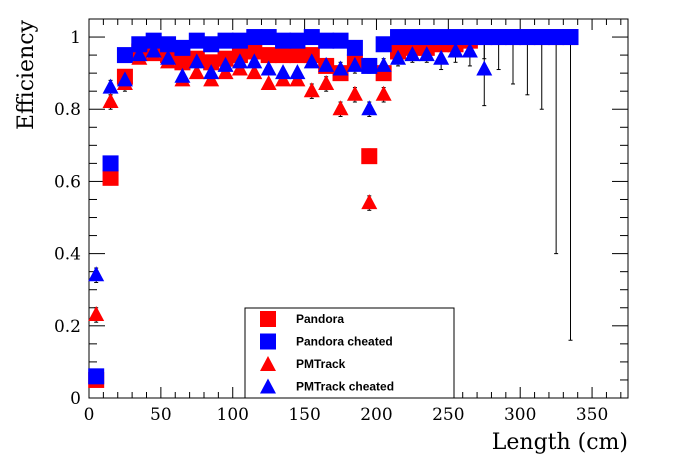  I want to click on legend-label-pmtrack: PMTrack, so click(321, 364).